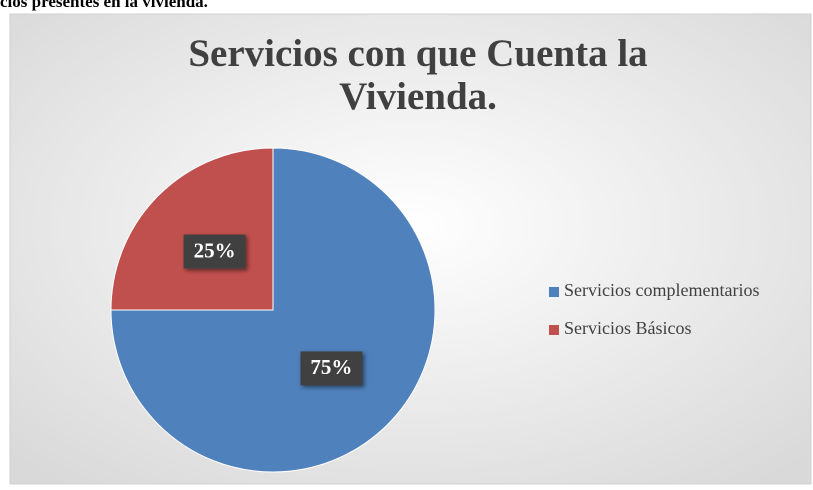  I want to click on pie-slice, so click(192, 229).